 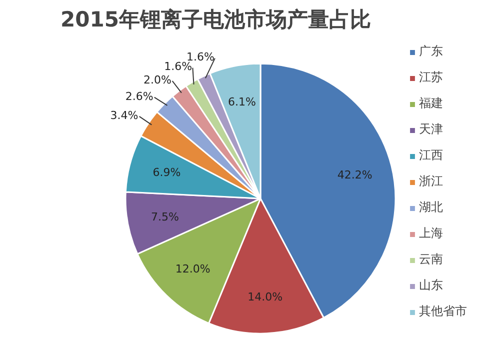 I want to click on data-label: 12.0%, so click(x=192, y=269).